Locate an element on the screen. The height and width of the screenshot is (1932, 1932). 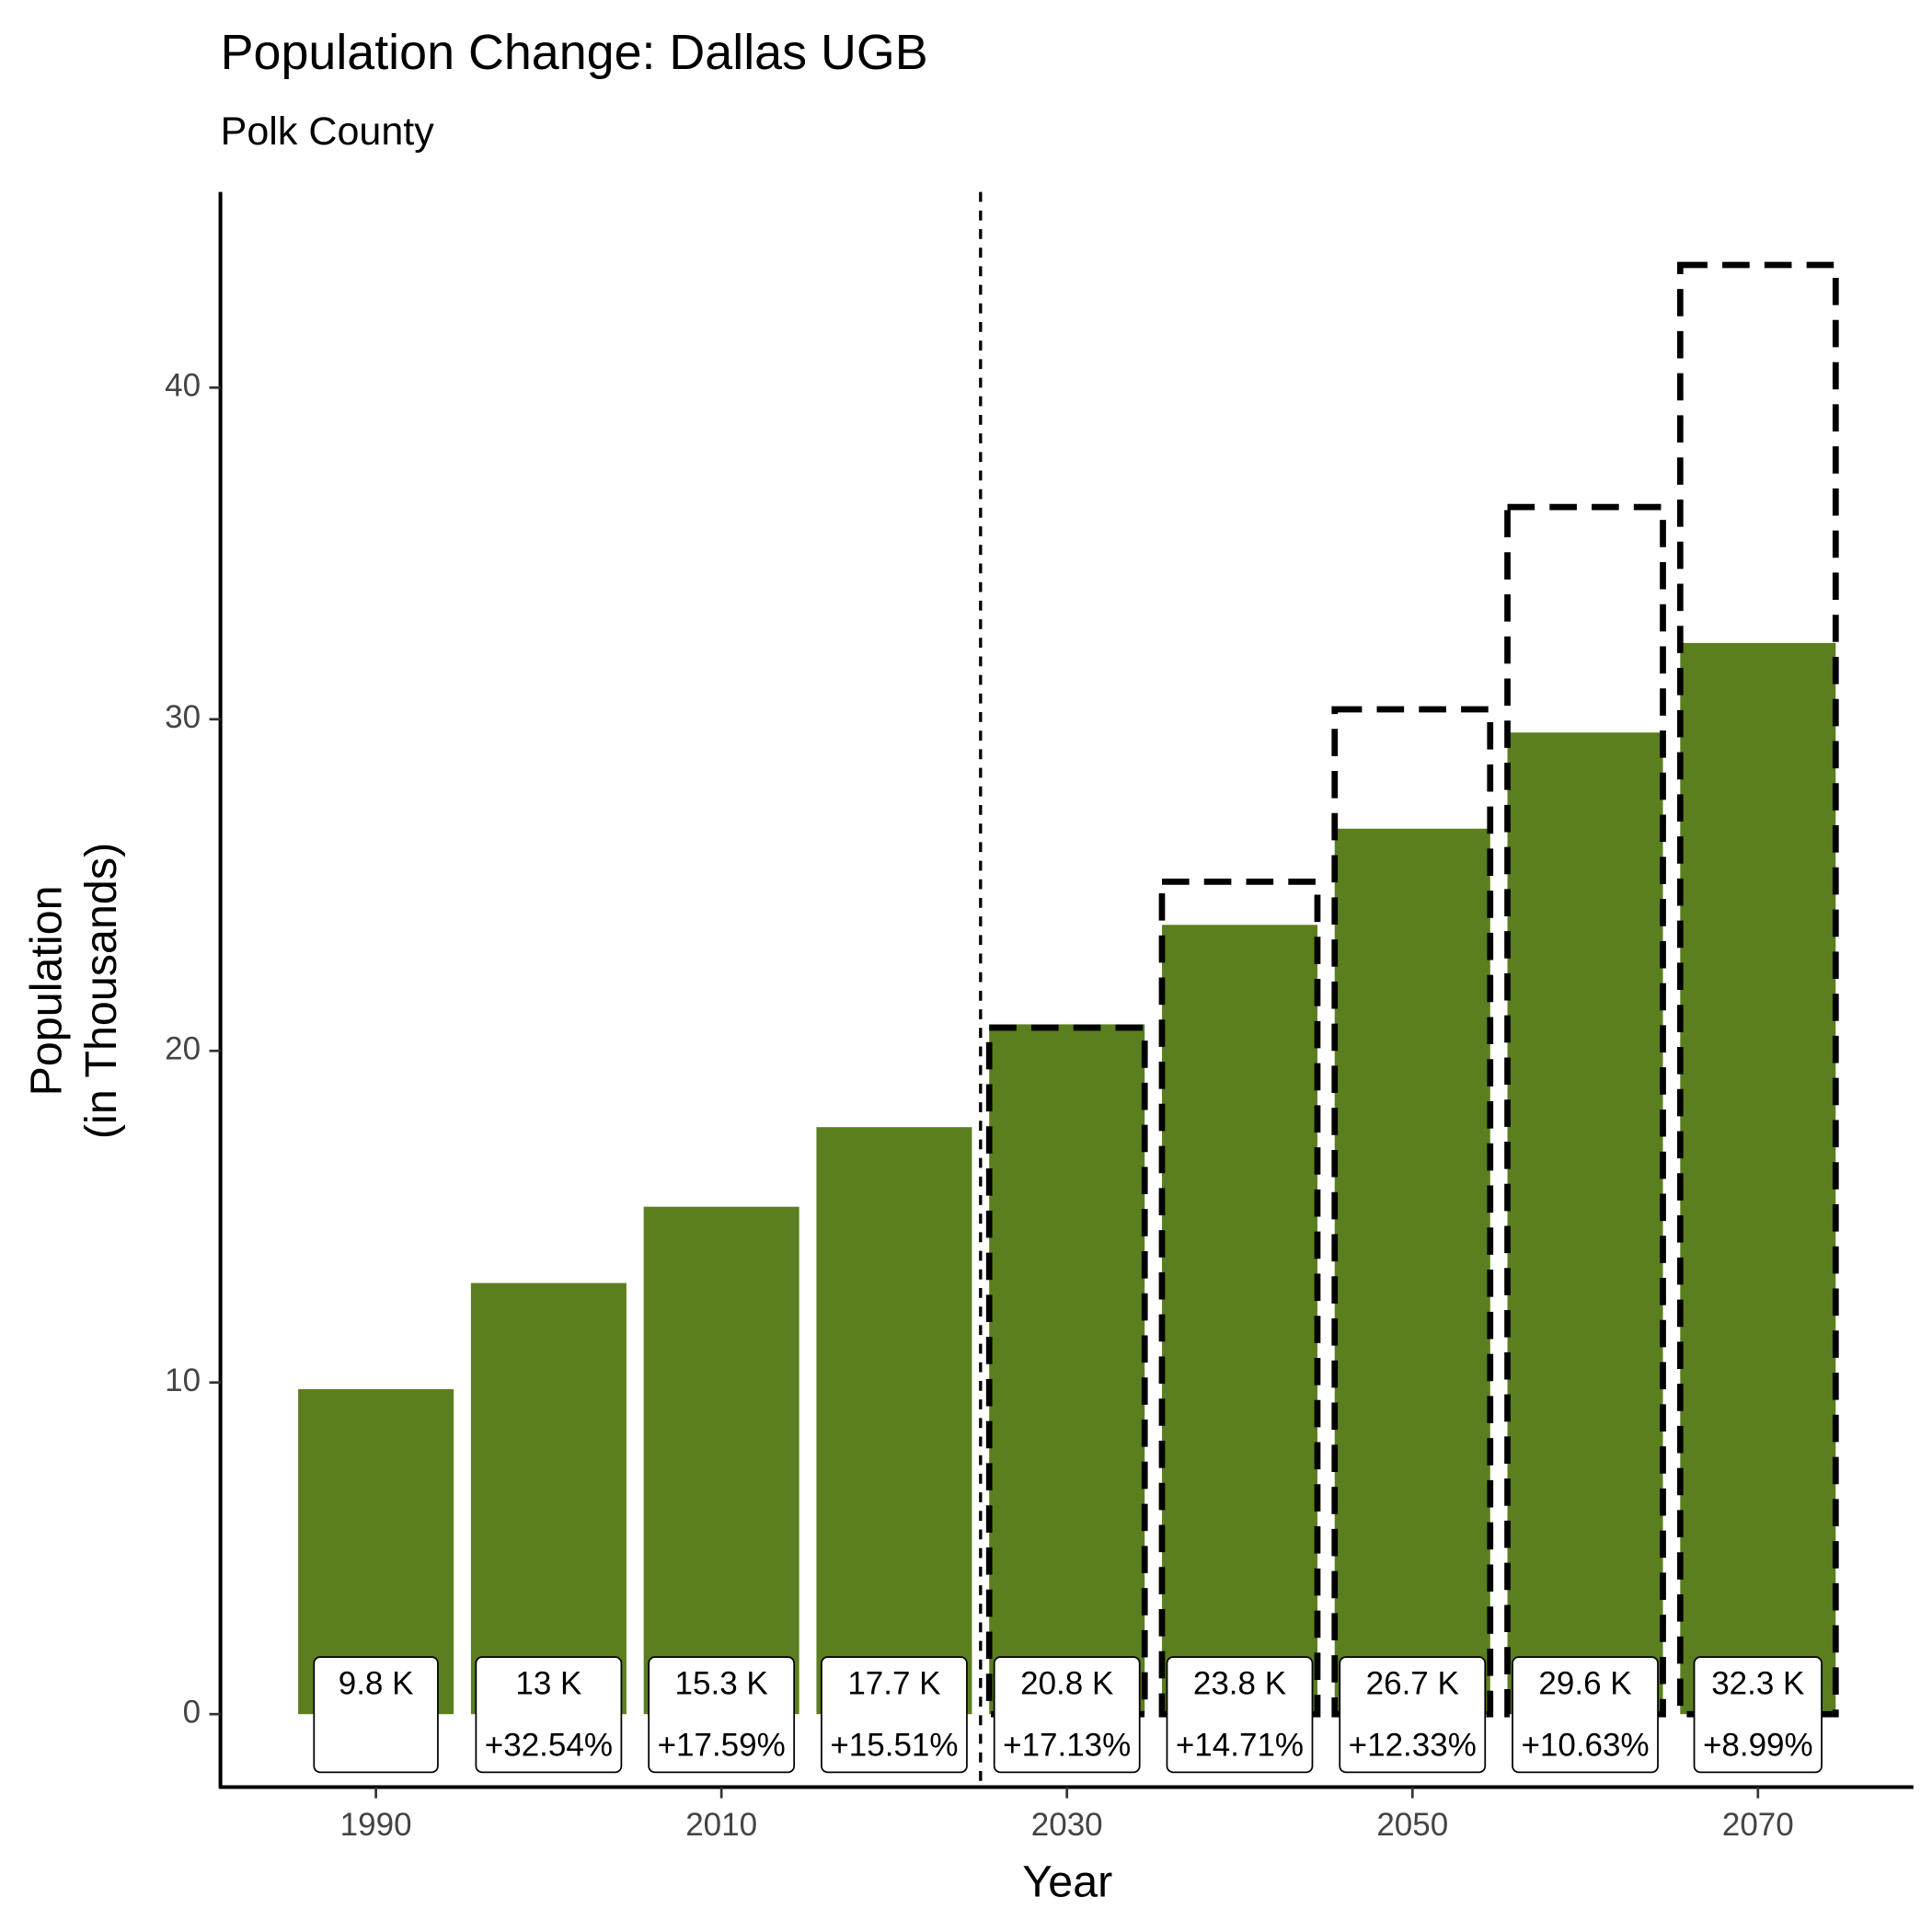
value-label: 26.7 K is located at coordinates (1412, 1683).